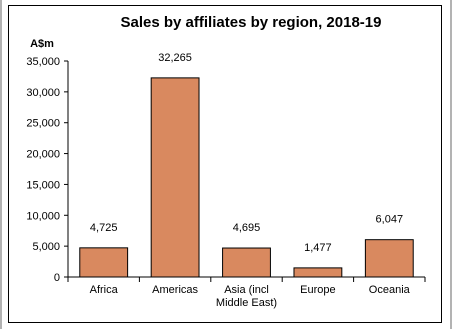 This screenshot has height=329, width=452. Describe the element at coordinates (43, 62) in the screenshot. I see `y-tick-label: 35,000` at that location.